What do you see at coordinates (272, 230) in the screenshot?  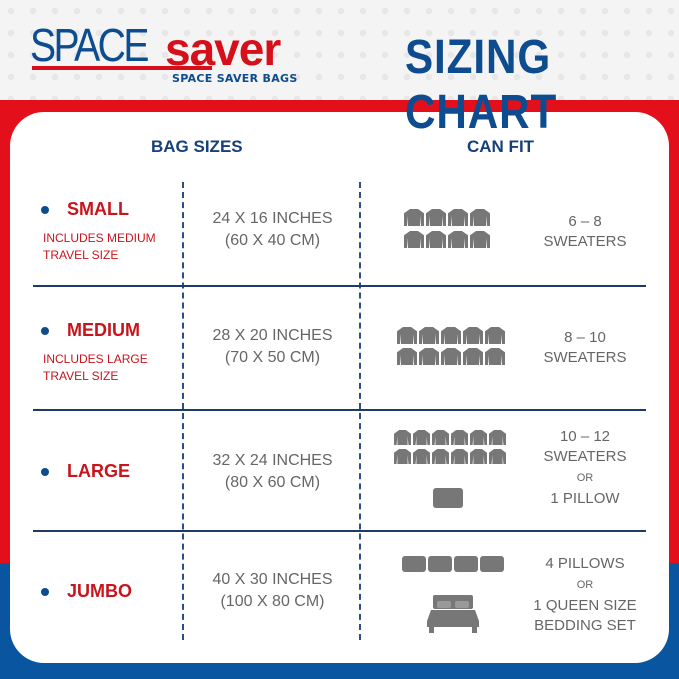 I see `size-dimensions: 24 X 16 INCHES (60 X 40 CM)` at bounding box center [272, 230].